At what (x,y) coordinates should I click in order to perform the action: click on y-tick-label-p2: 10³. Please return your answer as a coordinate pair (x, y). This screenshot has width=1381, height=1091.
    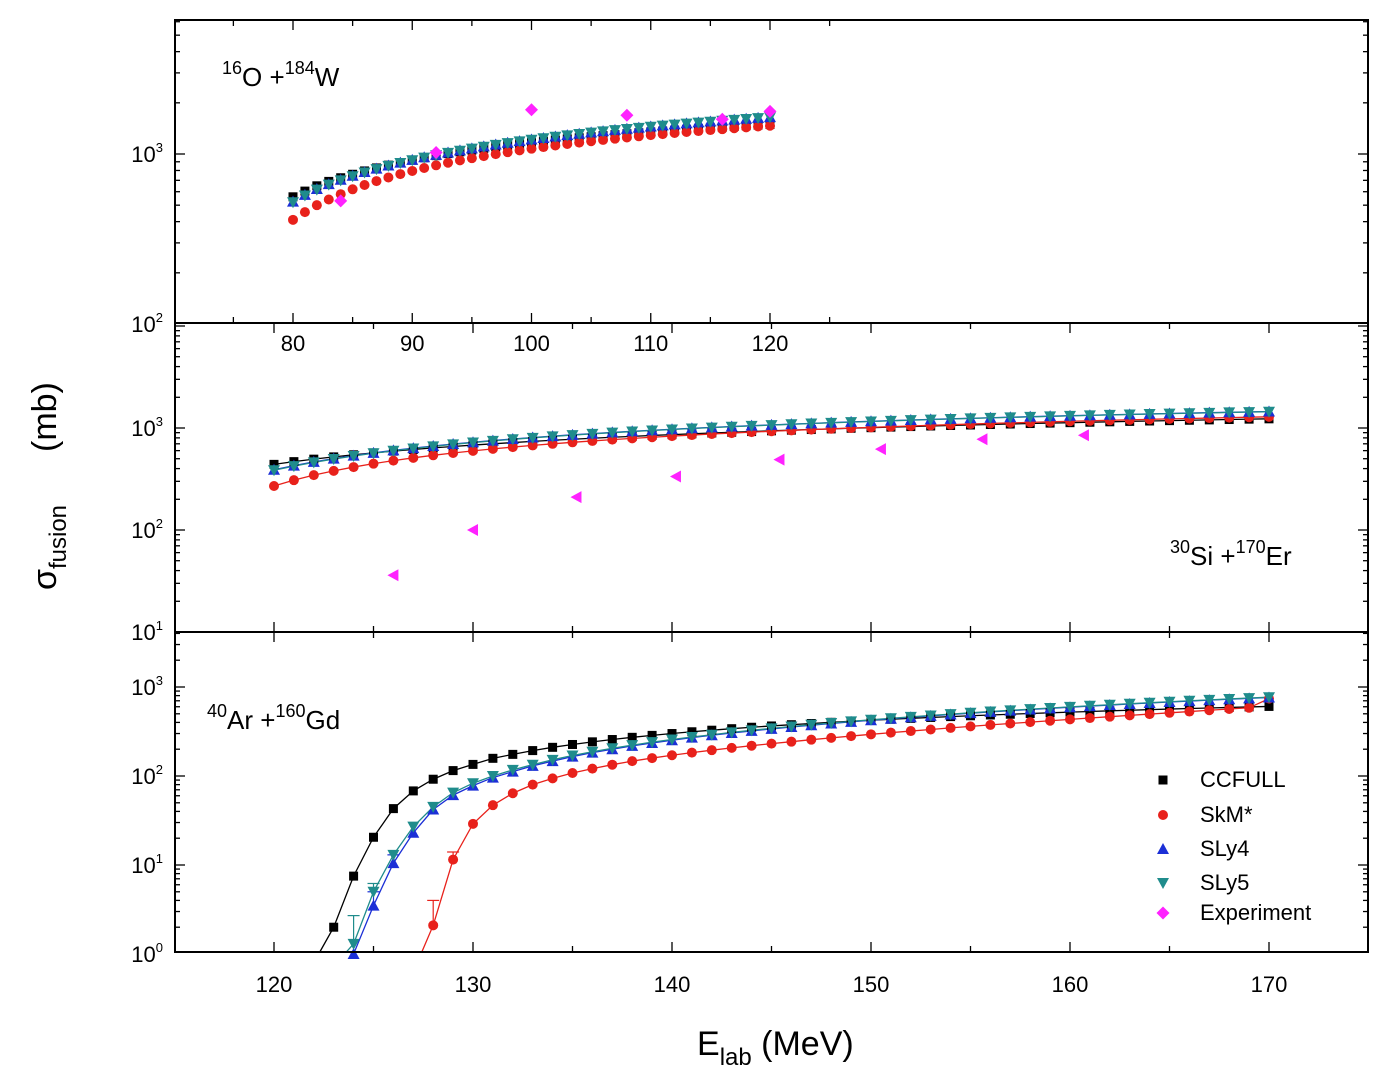
    Looking at the image, I should click on (147, 686).